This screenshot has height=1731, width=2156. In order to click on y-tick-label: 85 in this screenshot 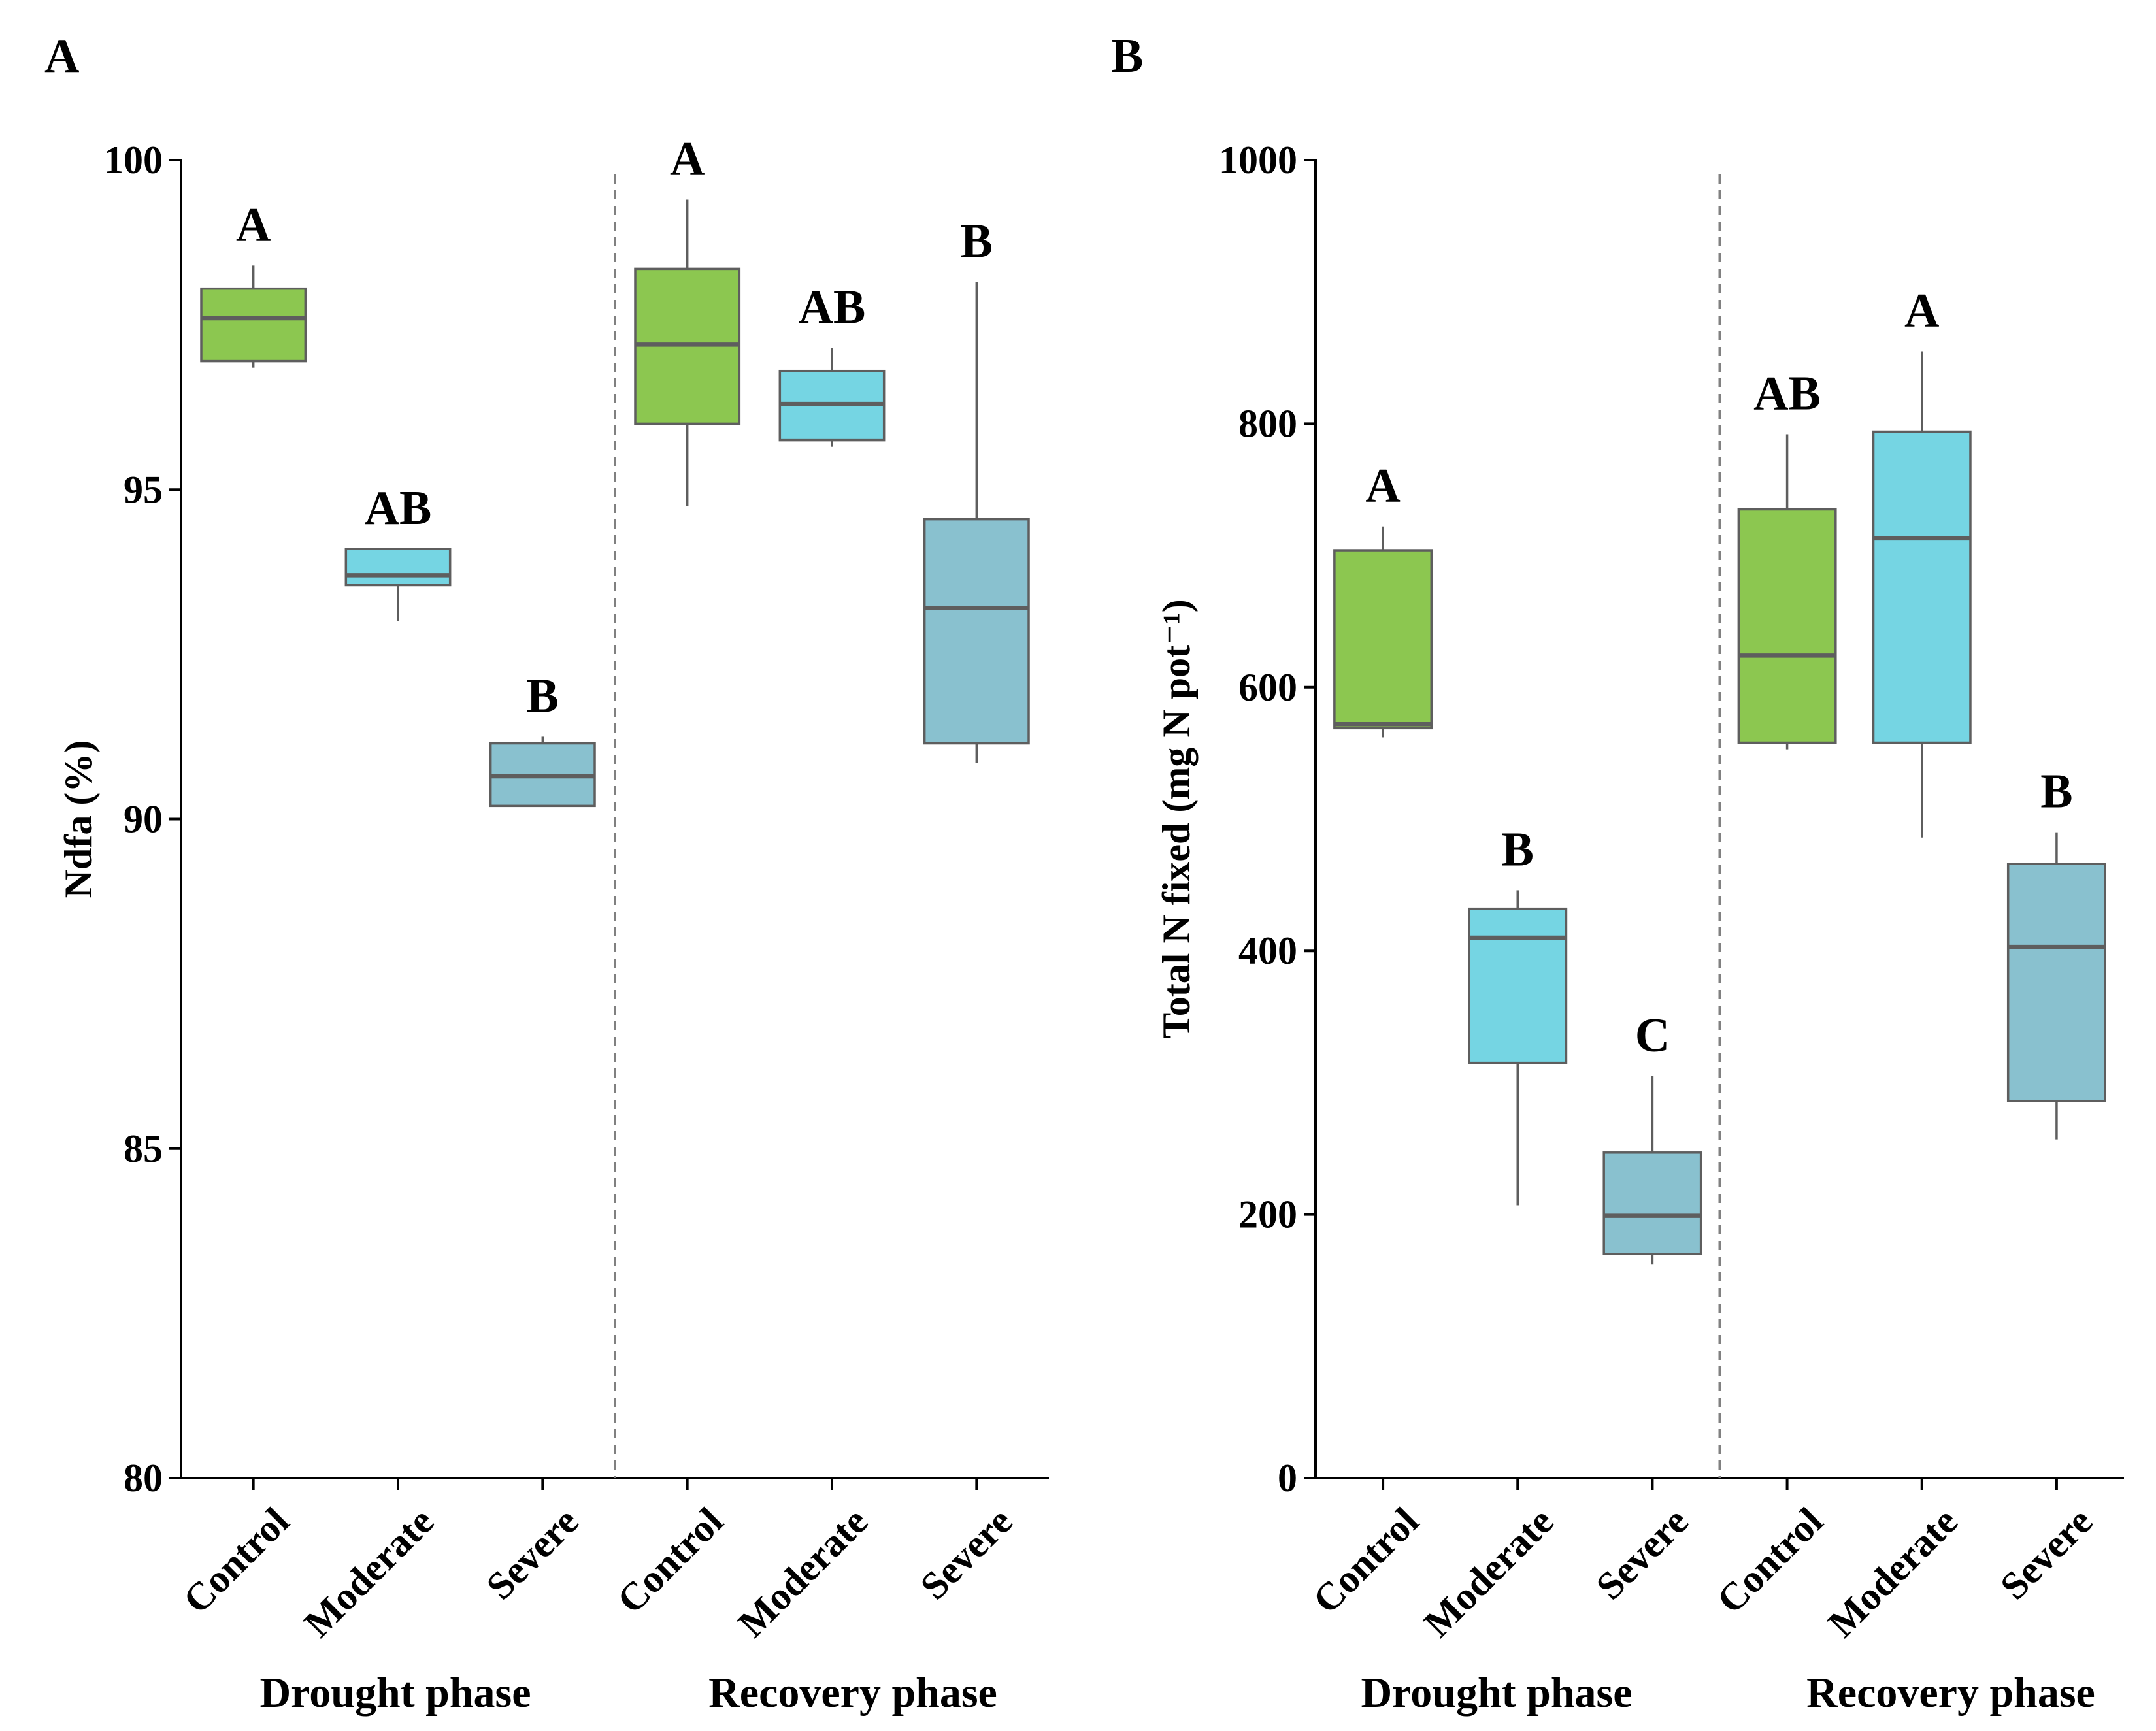, I will do `click(143, 1148)`.